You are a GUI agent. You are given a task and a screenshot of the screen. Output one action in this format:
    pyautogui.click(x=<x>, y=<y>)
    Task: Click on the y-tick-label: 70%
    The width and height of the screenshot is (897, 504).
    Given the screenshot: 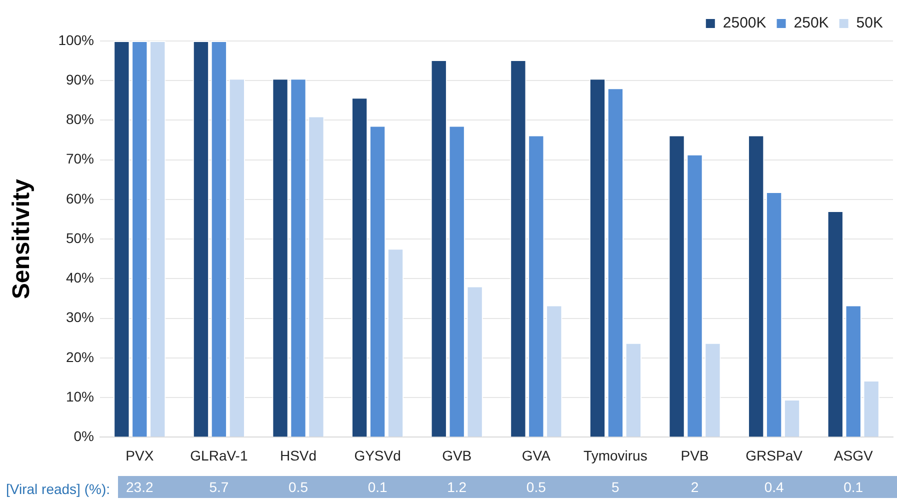 What is the action you would take?
    pyautogui.click(x=80, y=158)
    